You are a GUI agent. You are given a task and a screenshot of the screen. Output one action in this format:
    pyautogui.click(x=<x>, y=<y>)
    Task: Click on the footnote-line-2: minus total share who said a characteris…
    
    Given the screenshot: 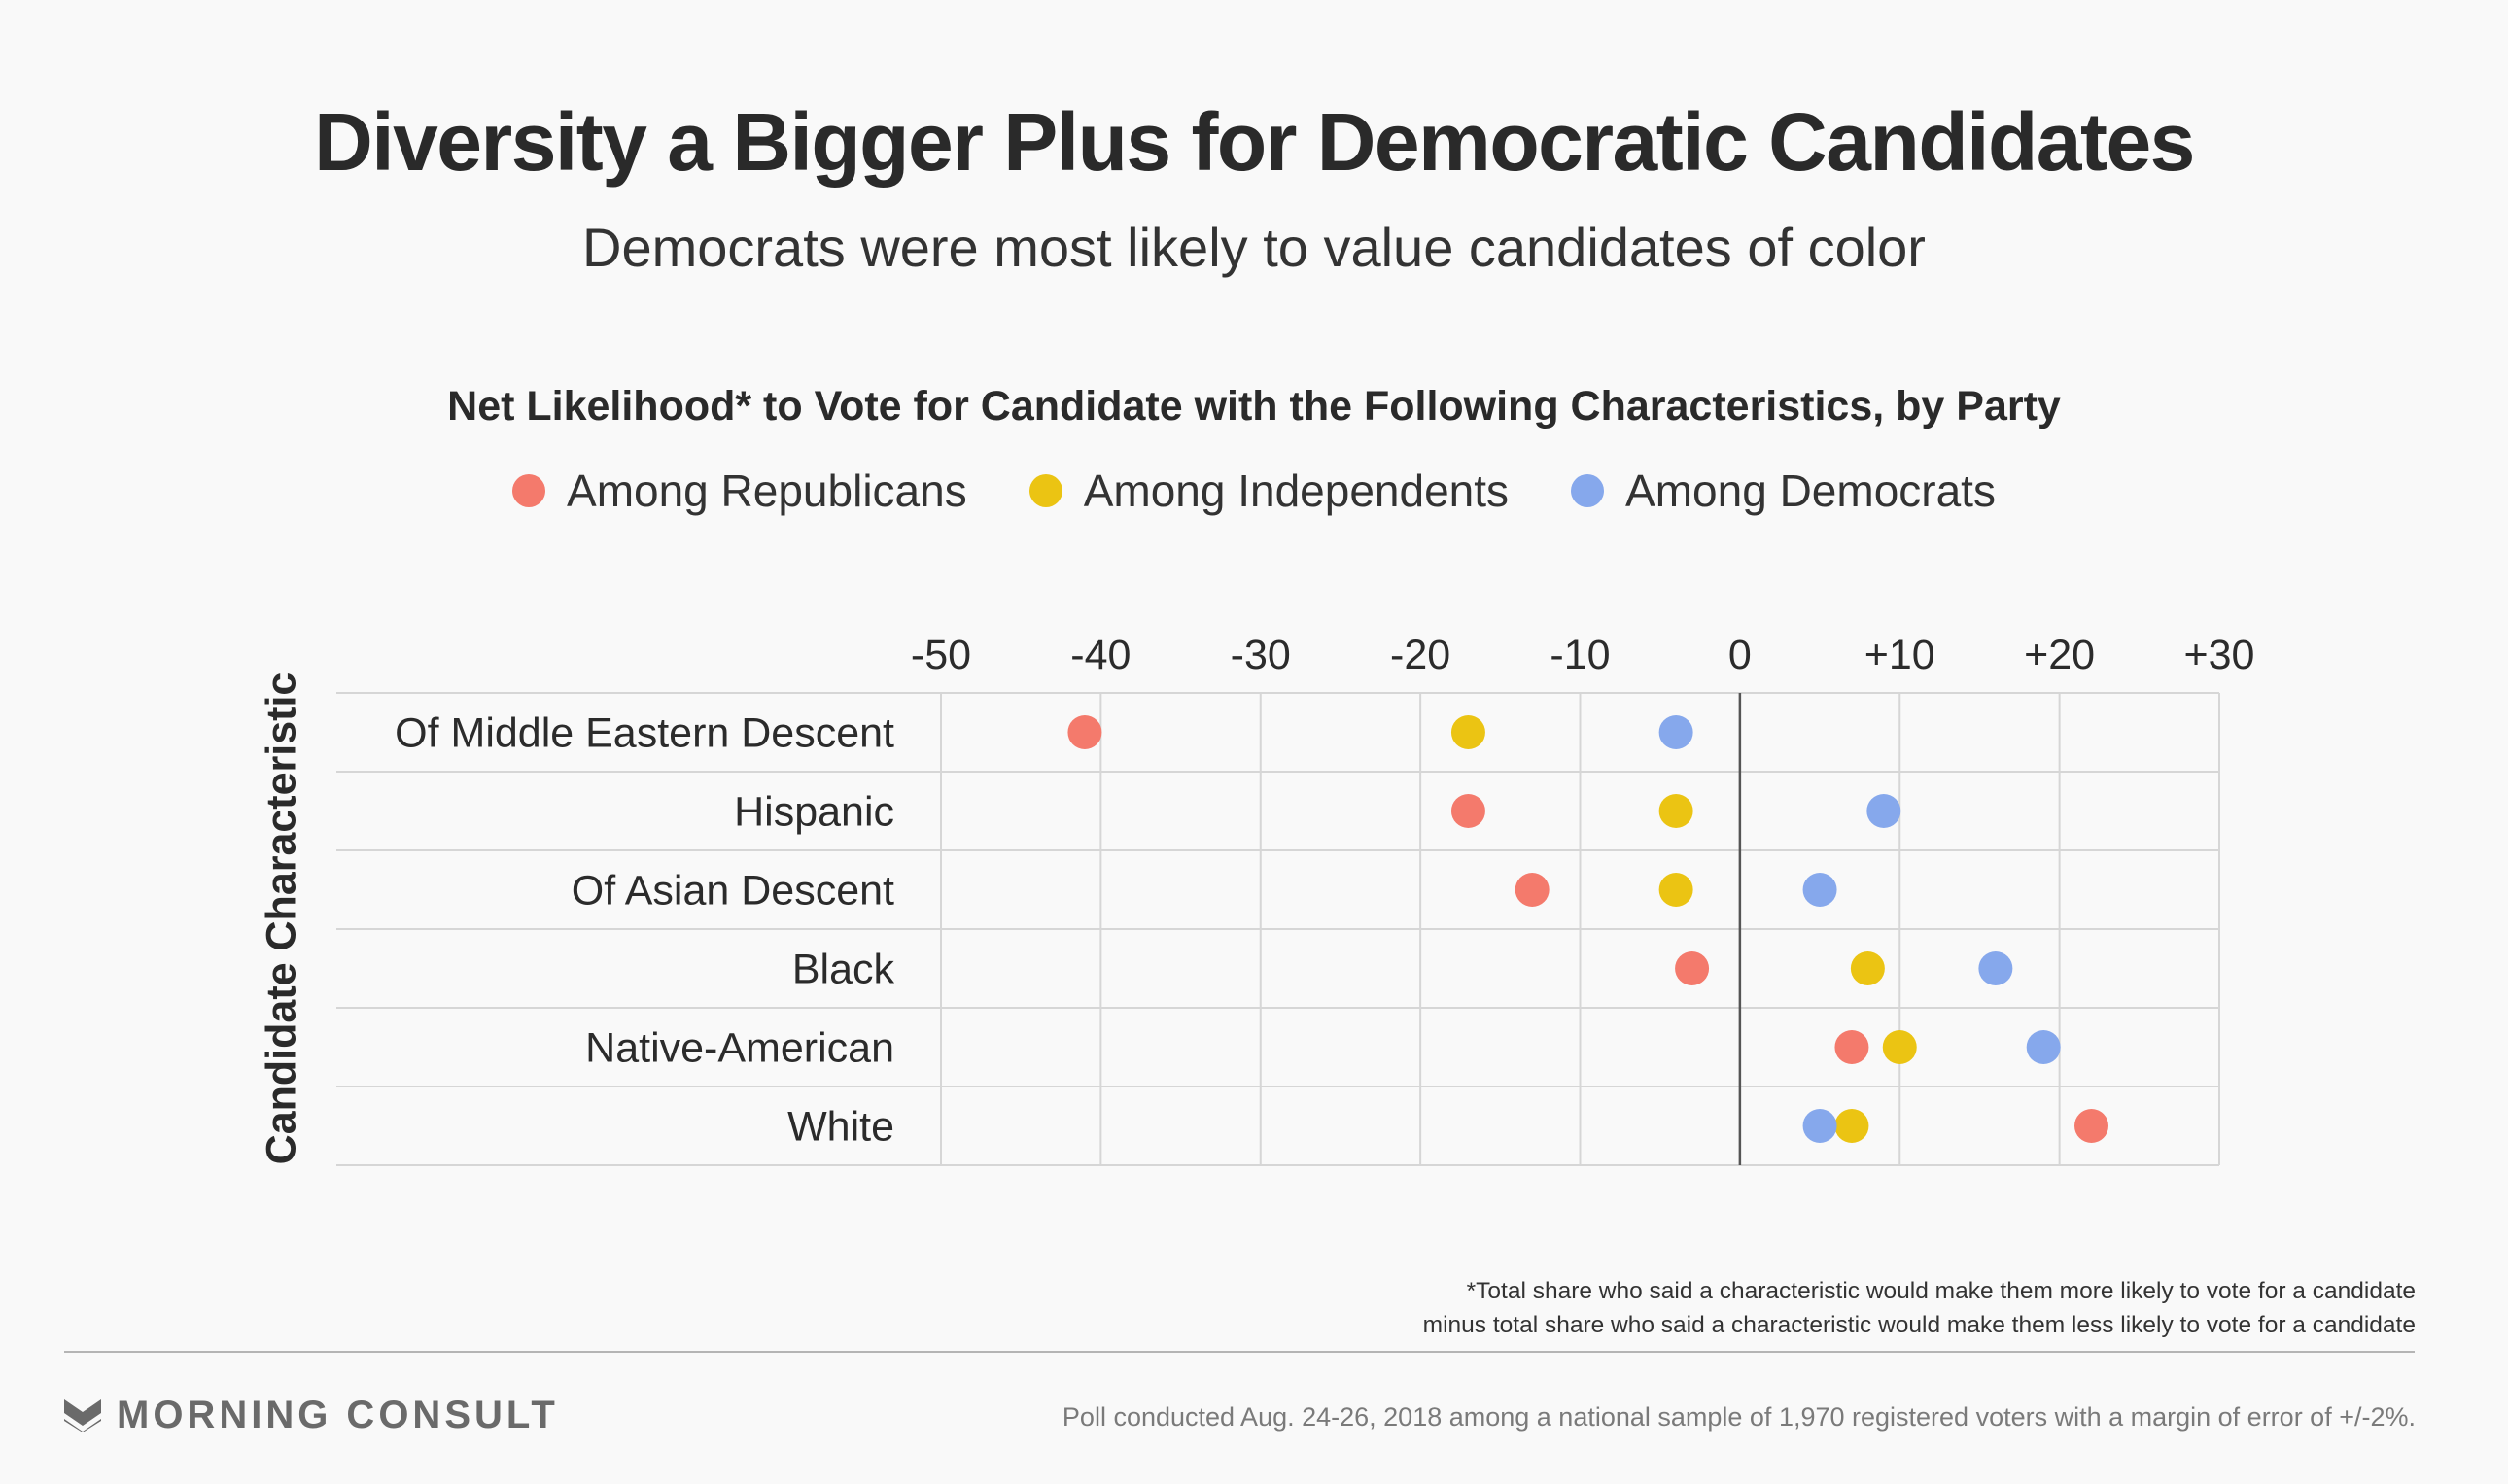 What is the action you would take?
    pyautogui.click(x=1919, y=1325)
    